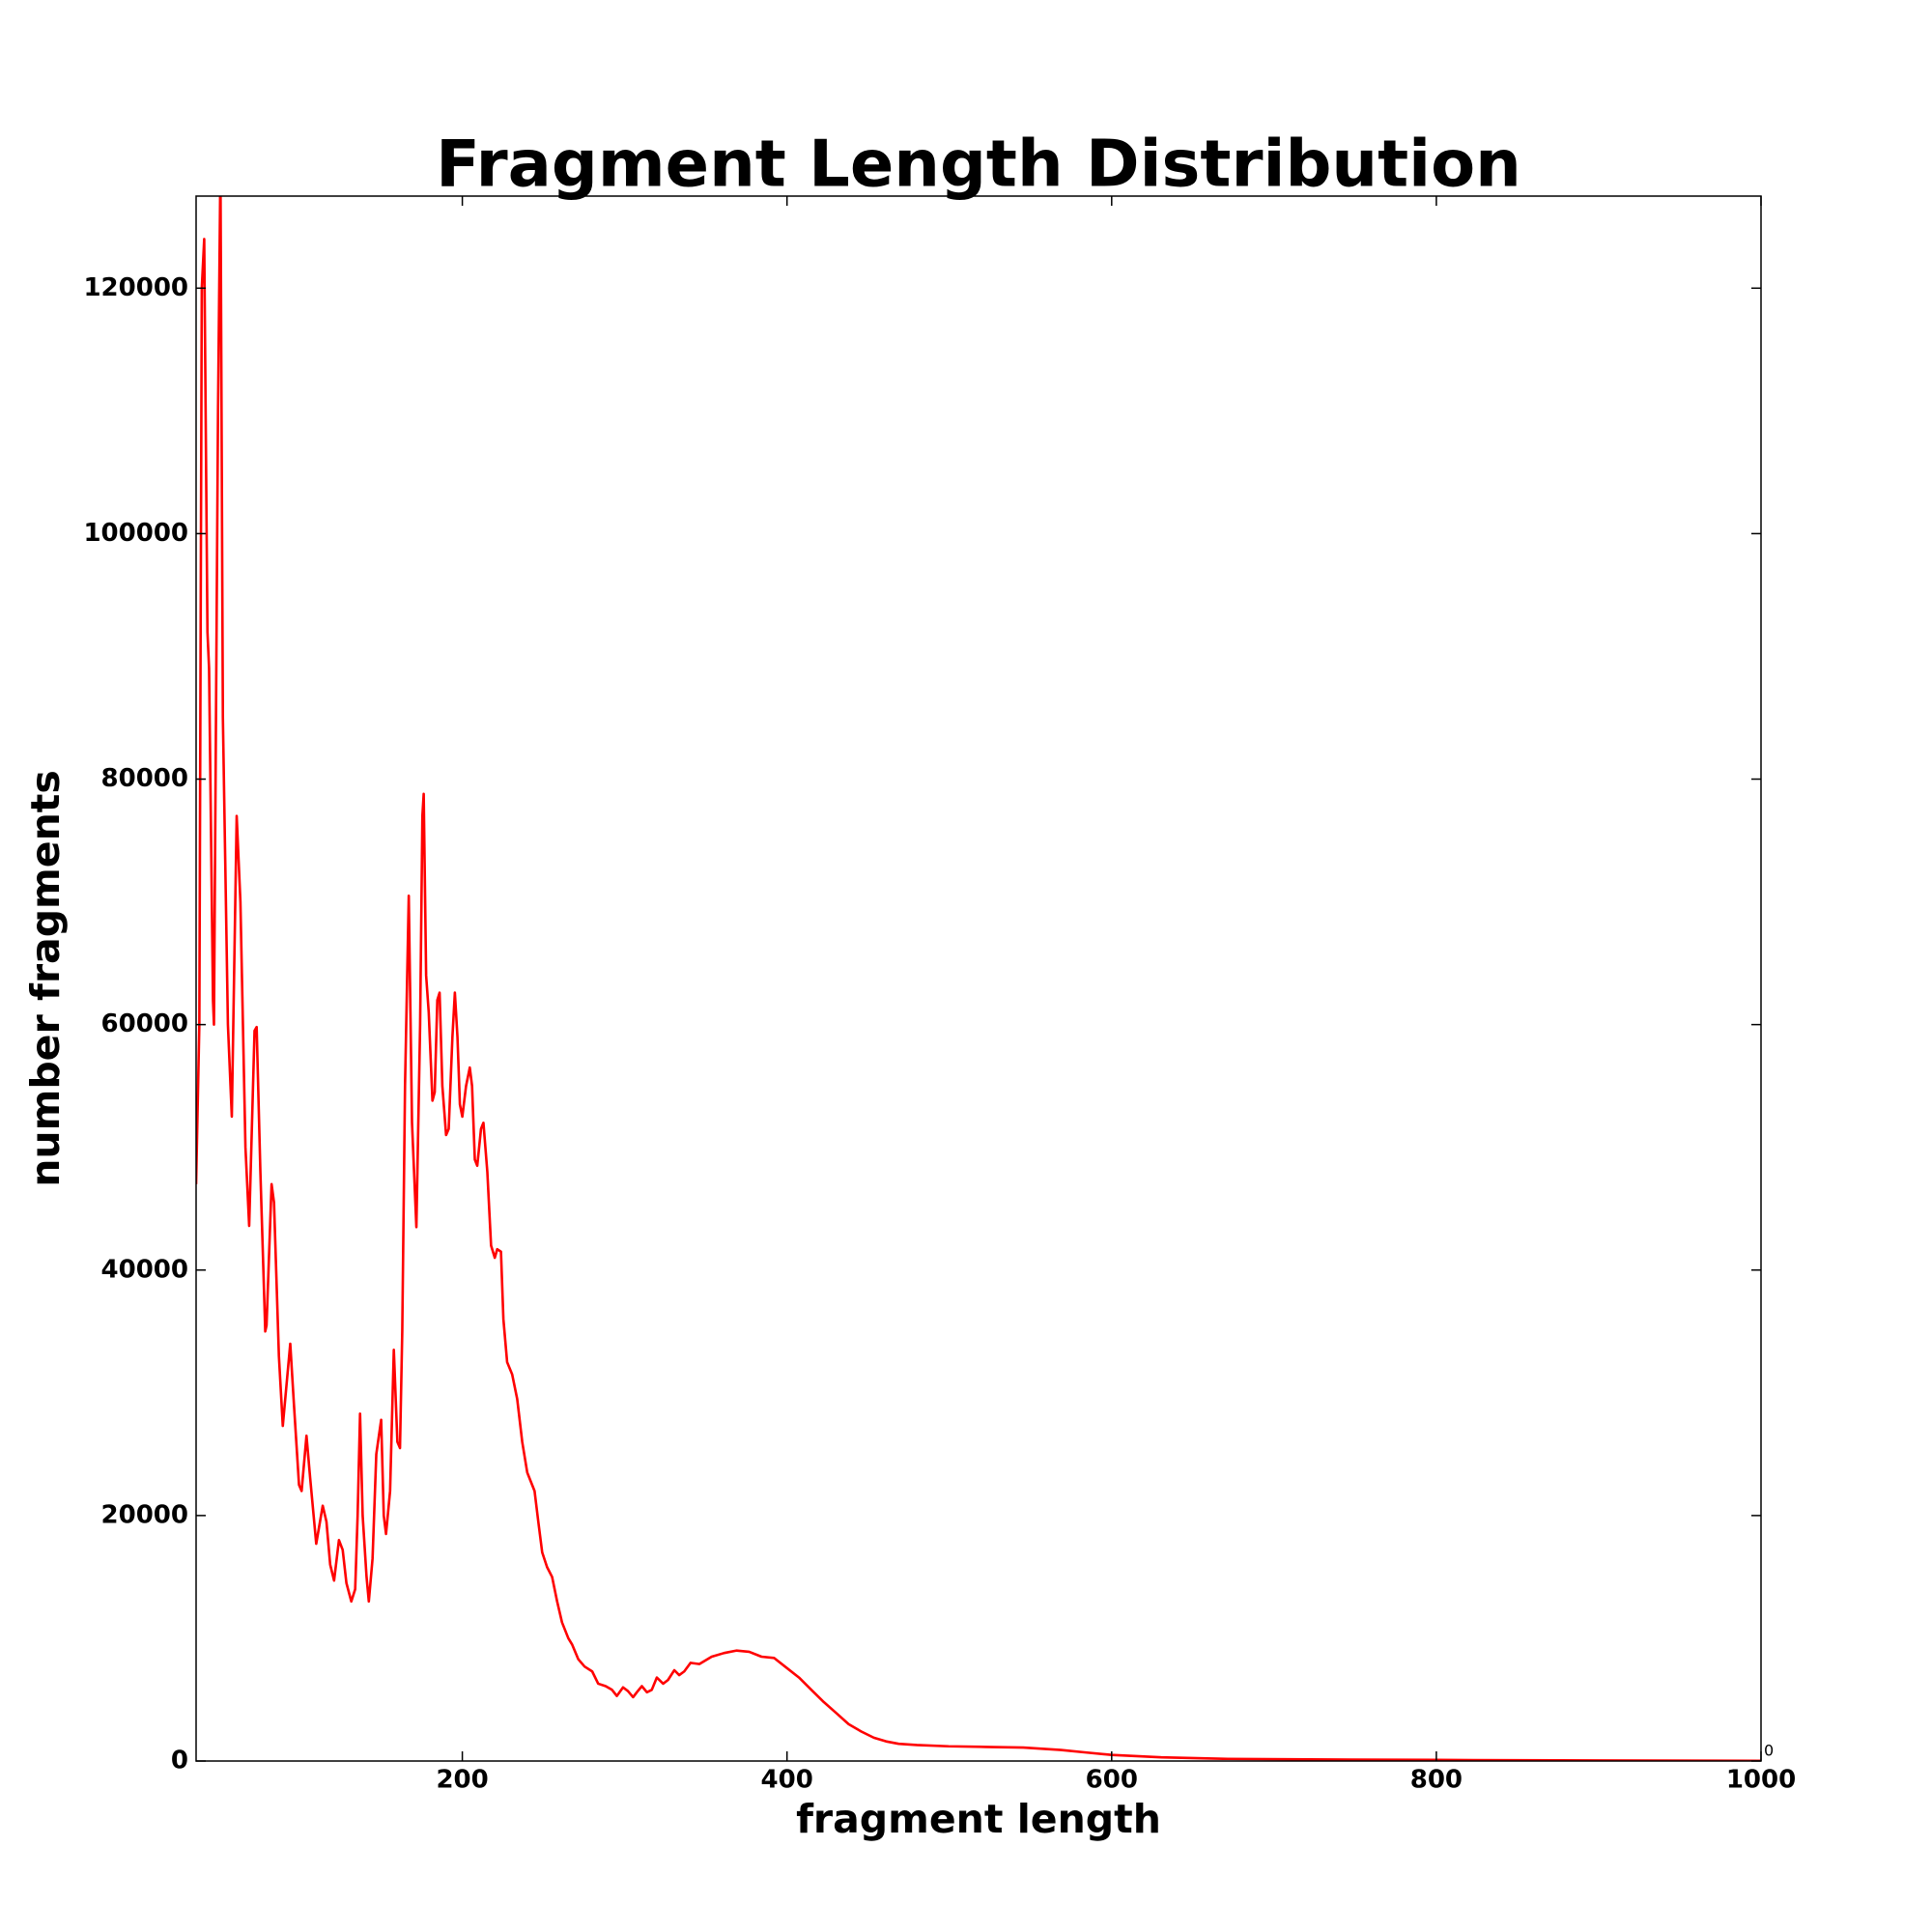 This screenshot has width=1932, height=1932. Describe the element at coordinates (144, 778) in the screenshot. I see `y-tick-label: 80000` at that location.